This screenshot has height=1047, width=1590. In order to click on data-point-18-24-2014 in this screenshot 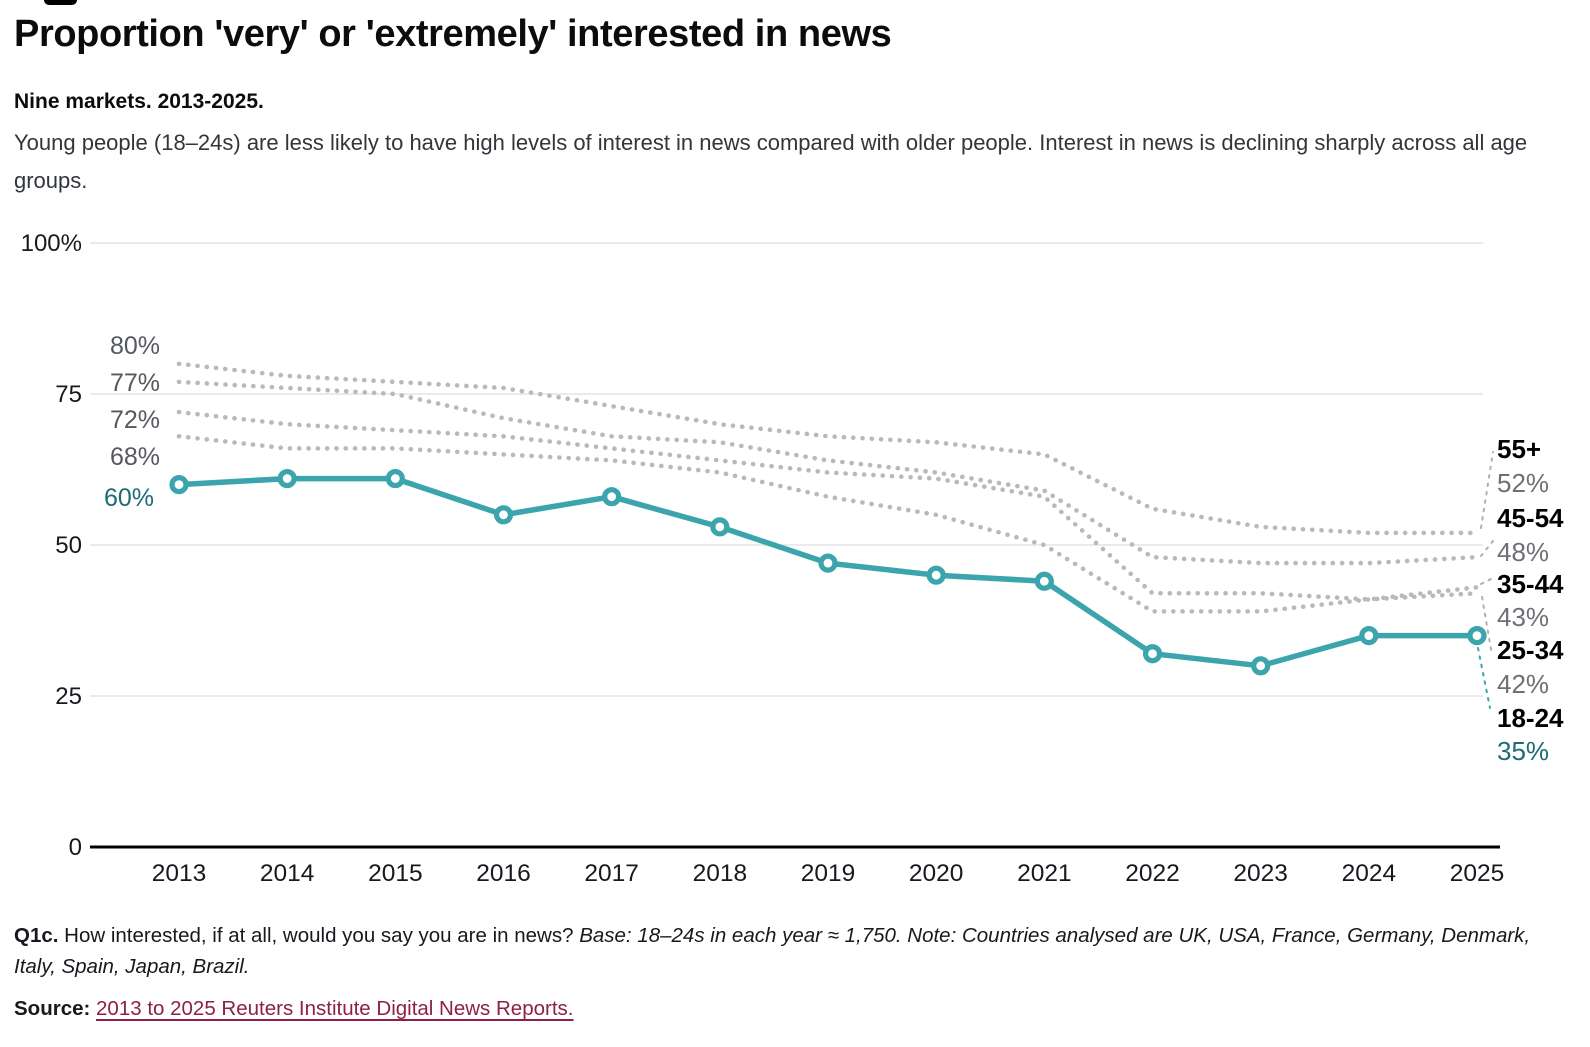, I will do `click(287, 478)`.